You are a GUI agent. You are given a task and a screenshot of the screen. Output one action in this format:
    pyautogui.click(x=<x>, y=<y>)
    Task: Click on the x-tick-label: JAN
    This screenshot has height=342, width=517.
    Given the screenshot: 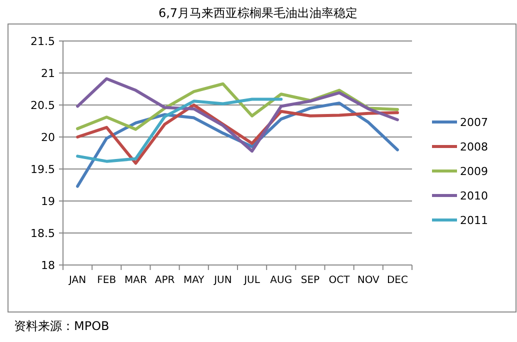 What is the action you would take?
    pyautogui.click(x=77, y=280)
    